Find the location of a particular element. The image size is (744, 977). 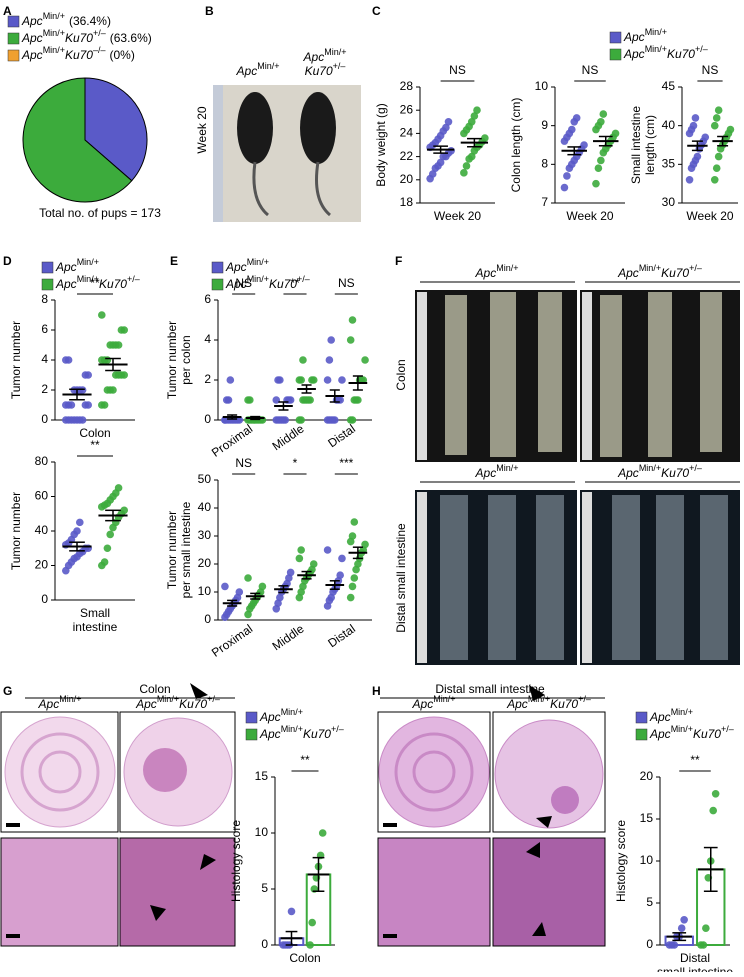

y-tick-label: 28 is located at coordinates (407, 86).